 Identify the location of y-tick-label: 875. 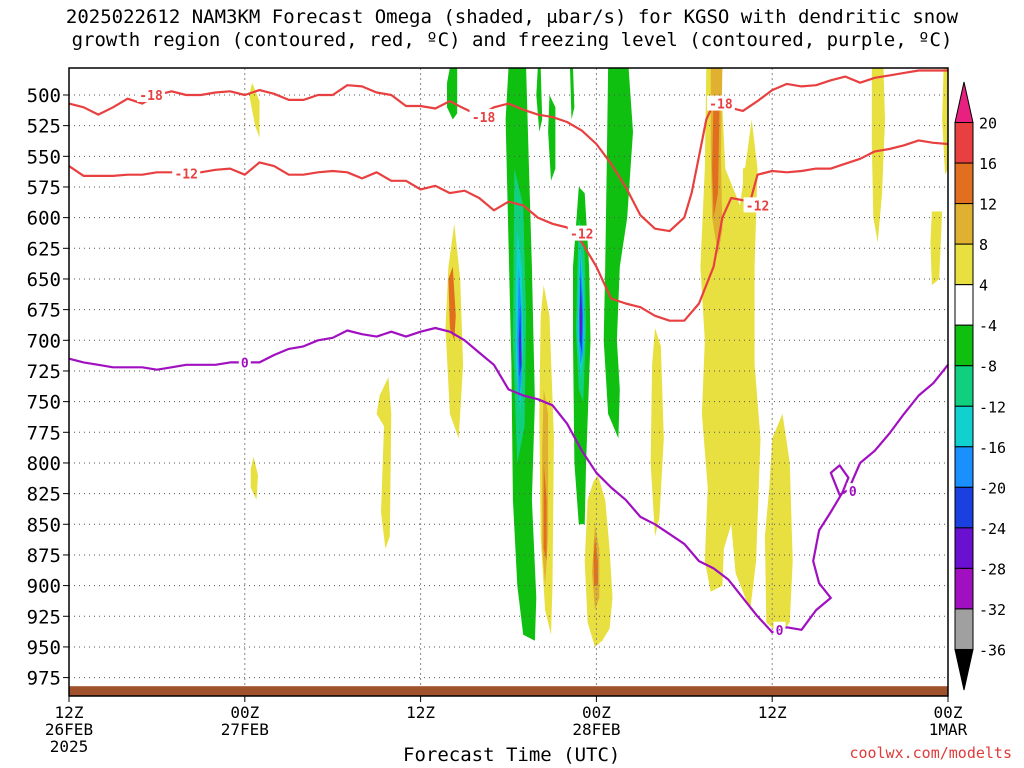
(44, 556).